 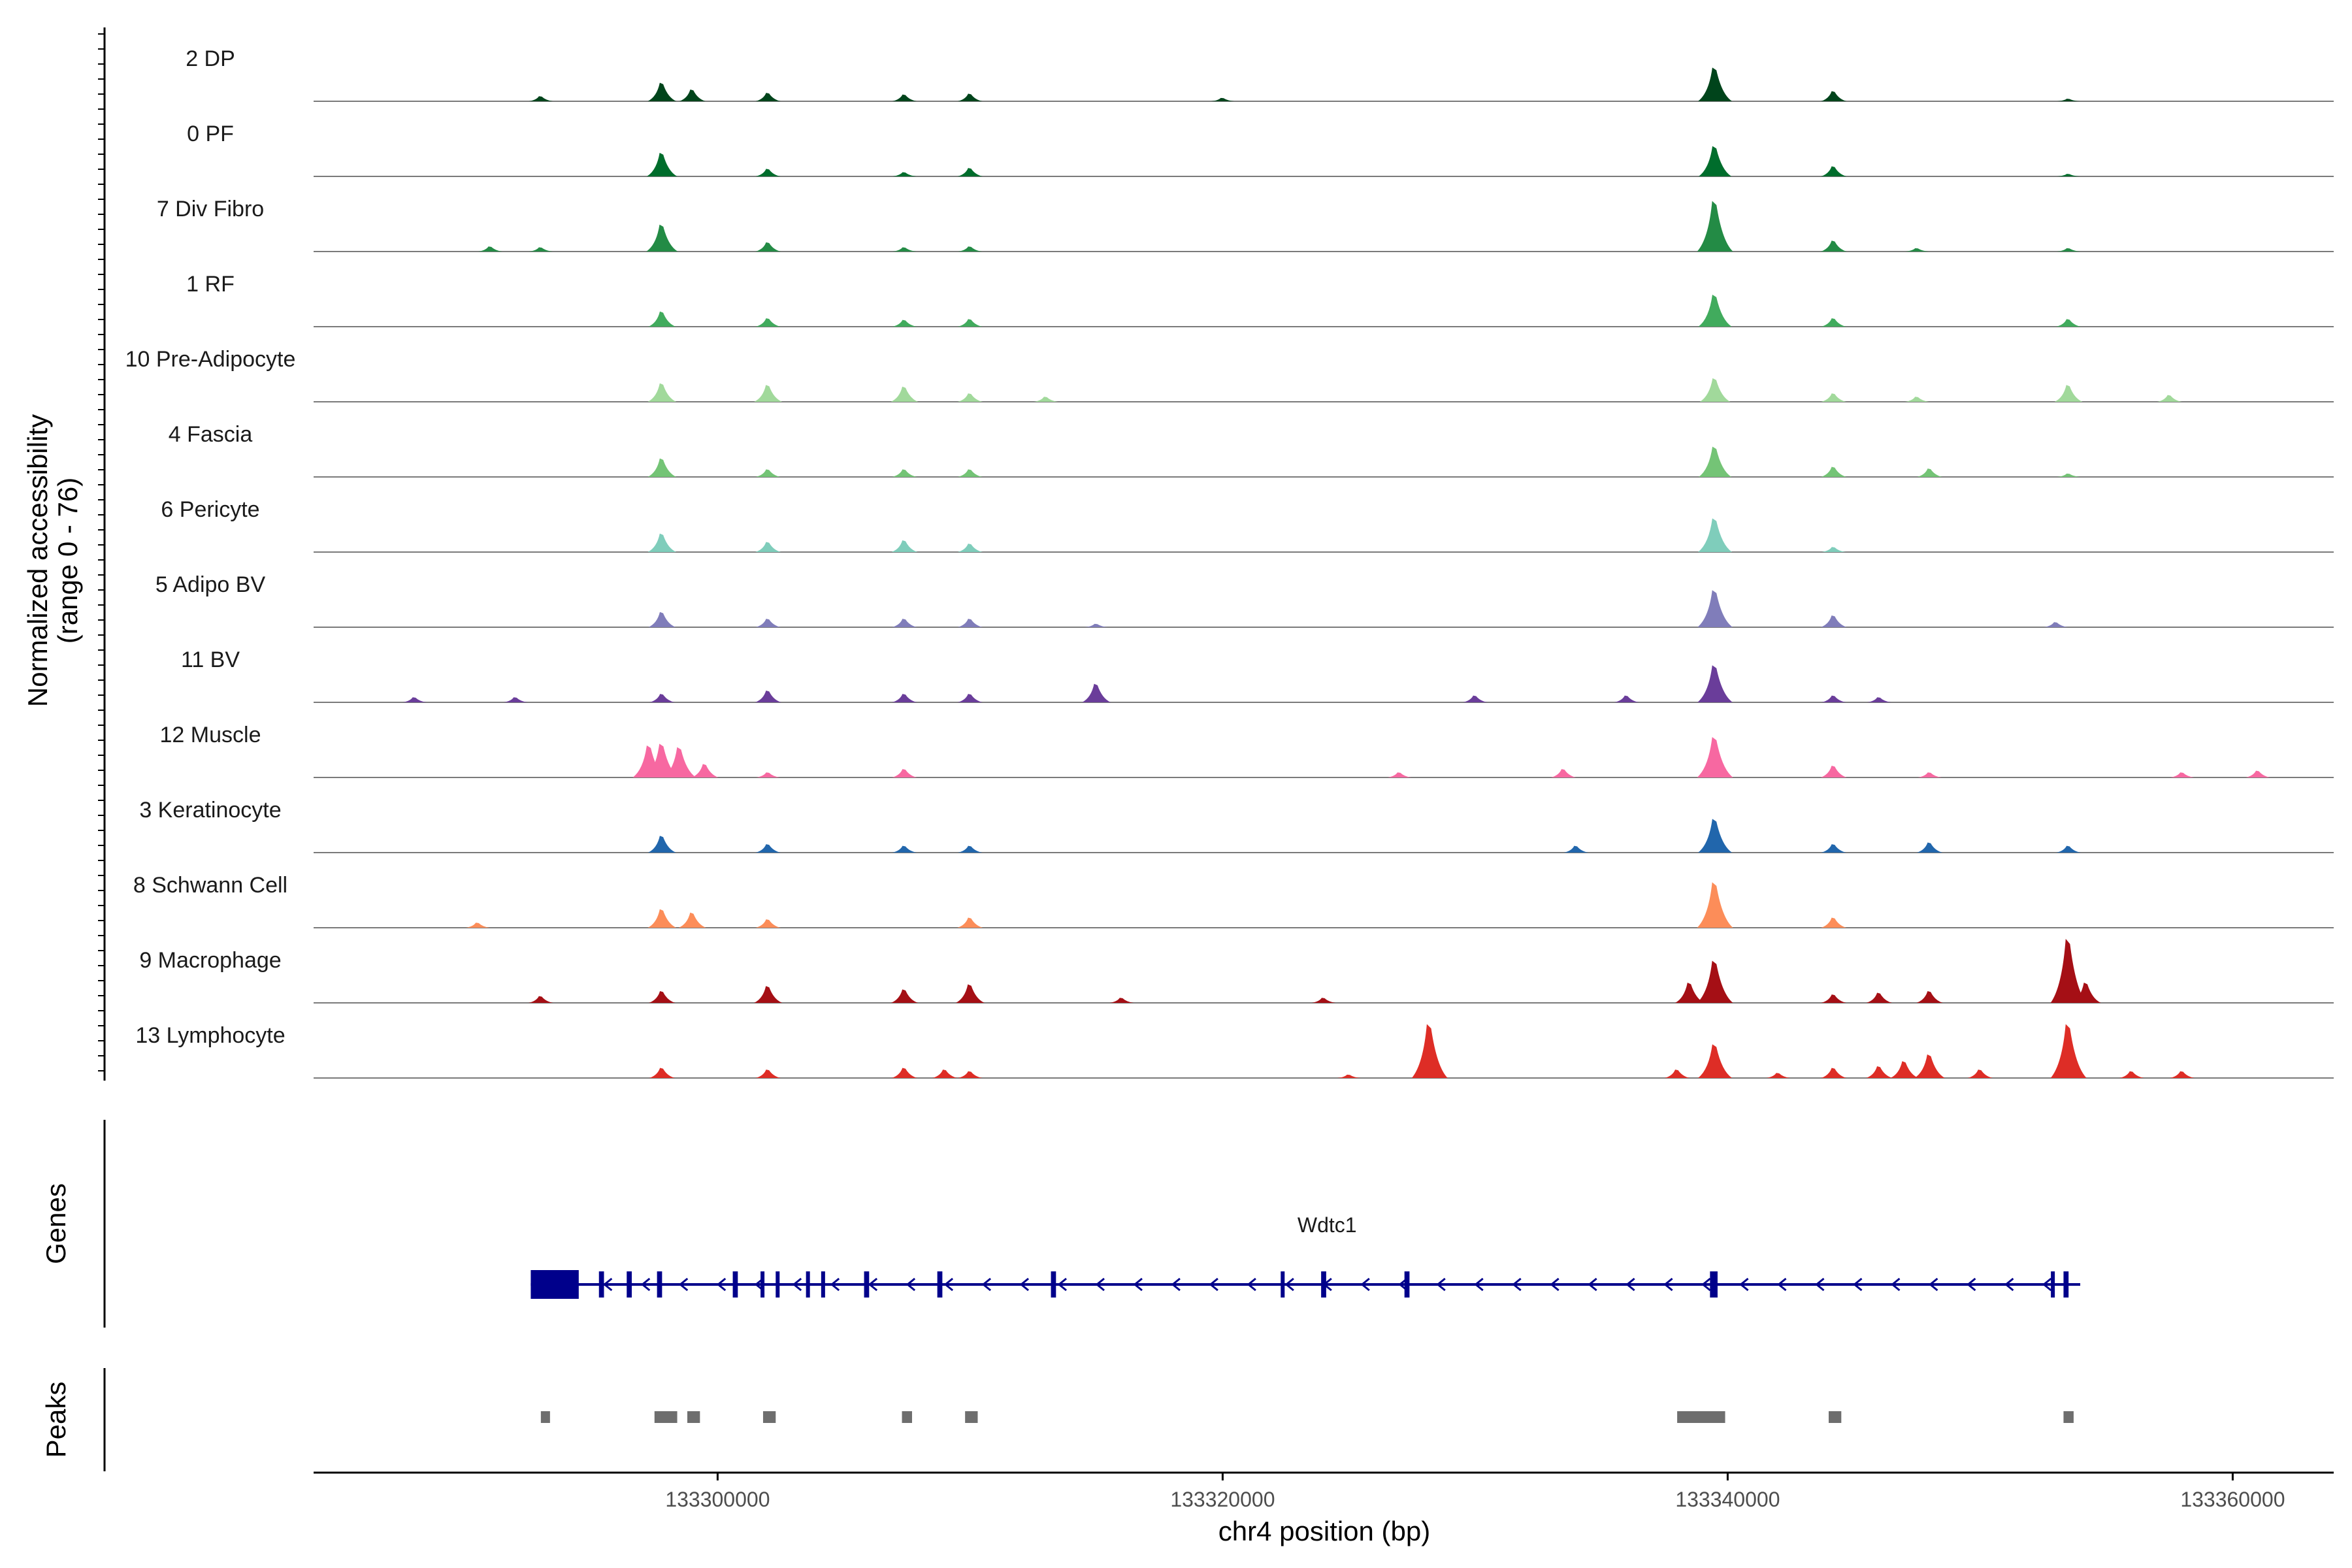 I want to click on track-label: 12 Muscle, so click(x=210, y=735).